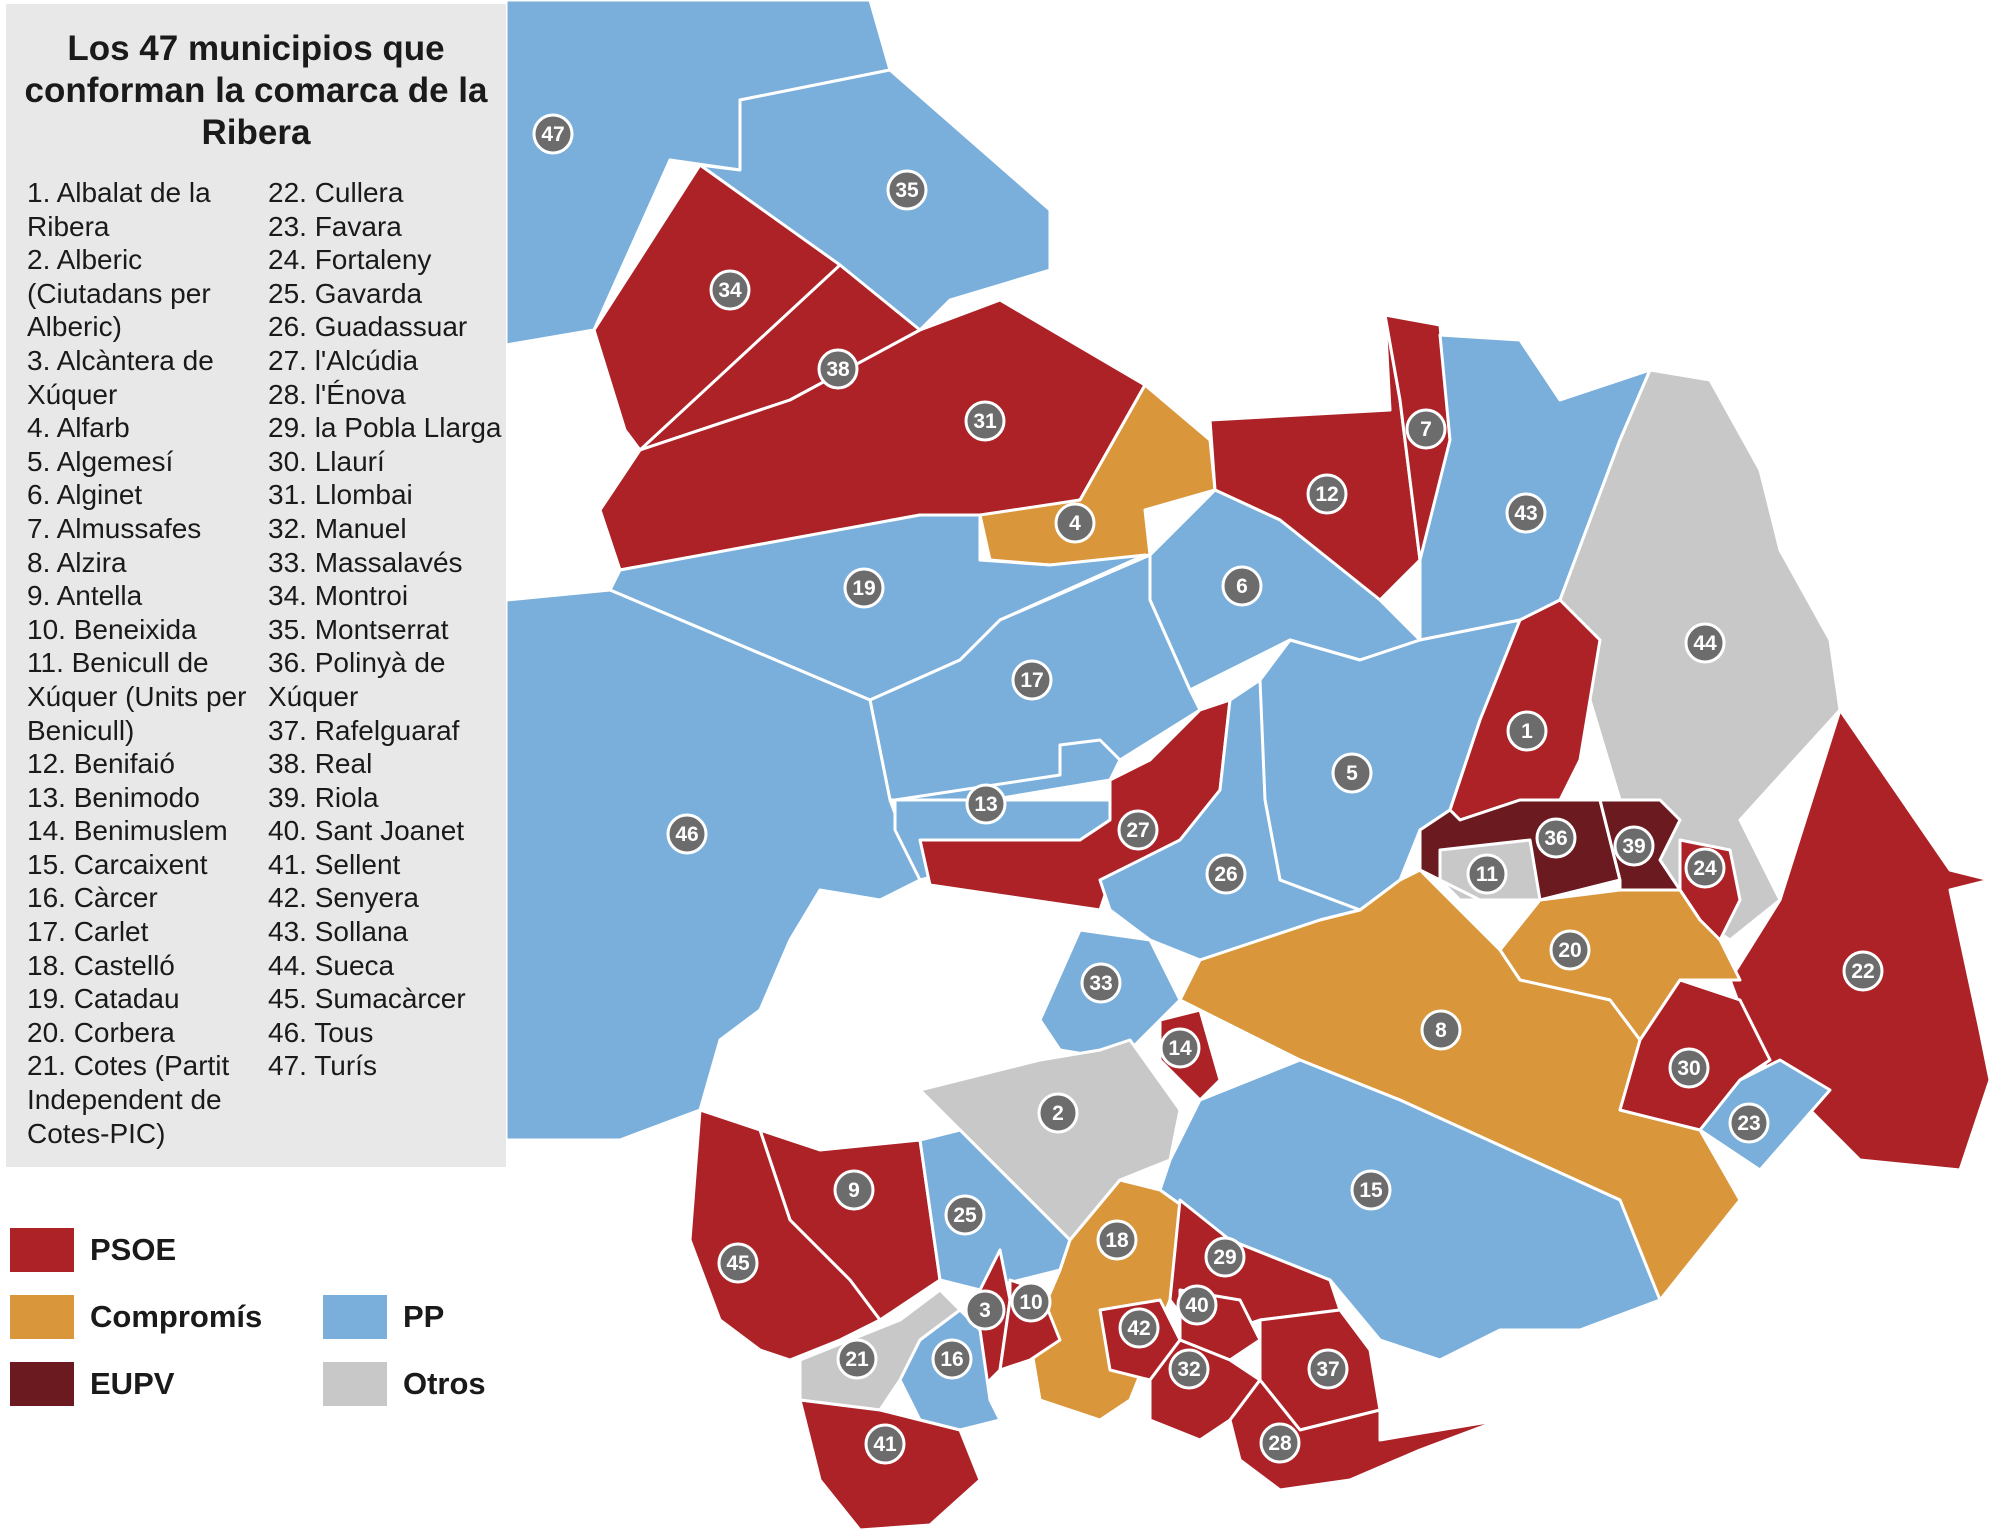  Describe the element at coordinates (335, 226) in the screenshot. I see `municipality-entry: 23. Favara` at that location.